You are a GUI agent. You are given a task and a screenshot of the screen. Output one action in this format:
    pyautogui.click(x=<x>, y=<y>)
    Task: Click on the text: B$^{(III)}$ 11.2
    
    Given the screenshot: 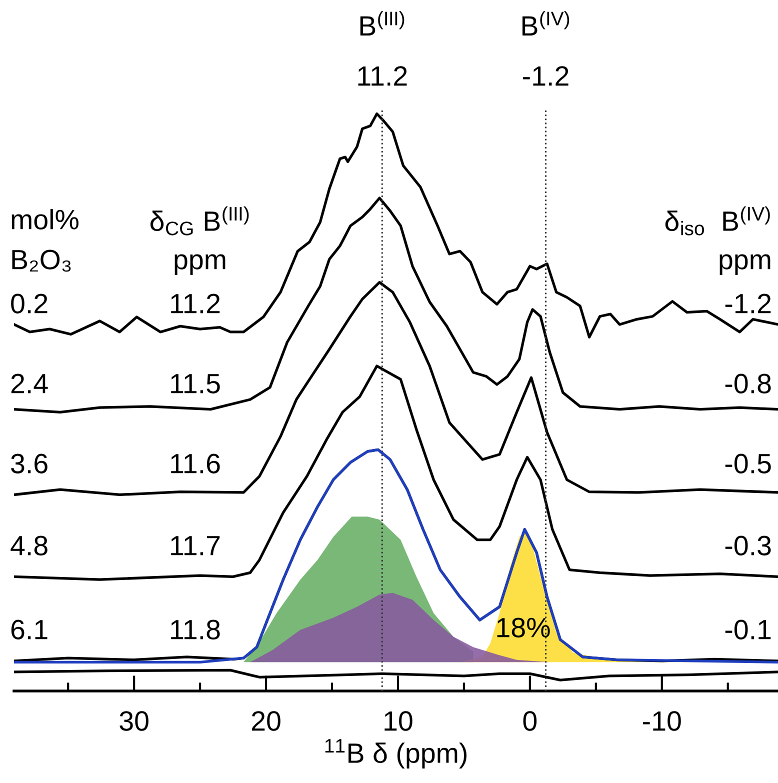 What is the action you would take?
    pyautogui.click(x=382, y=48)
    